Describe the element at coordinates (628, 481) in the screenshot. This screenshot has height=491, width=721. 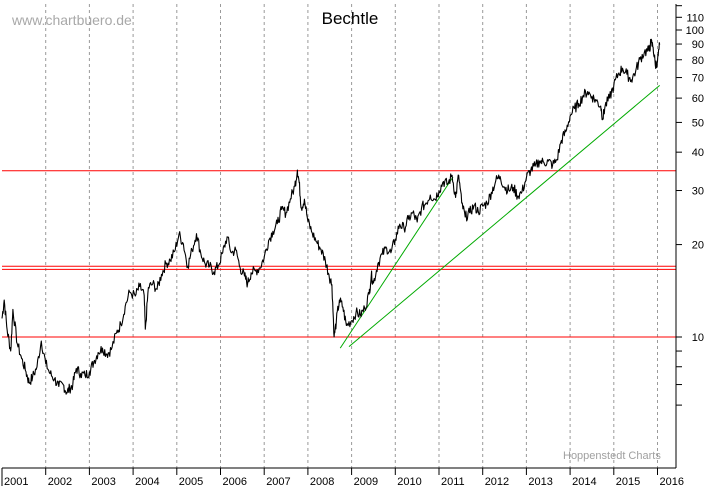
I see `x-tick-label: 2015` at that location.